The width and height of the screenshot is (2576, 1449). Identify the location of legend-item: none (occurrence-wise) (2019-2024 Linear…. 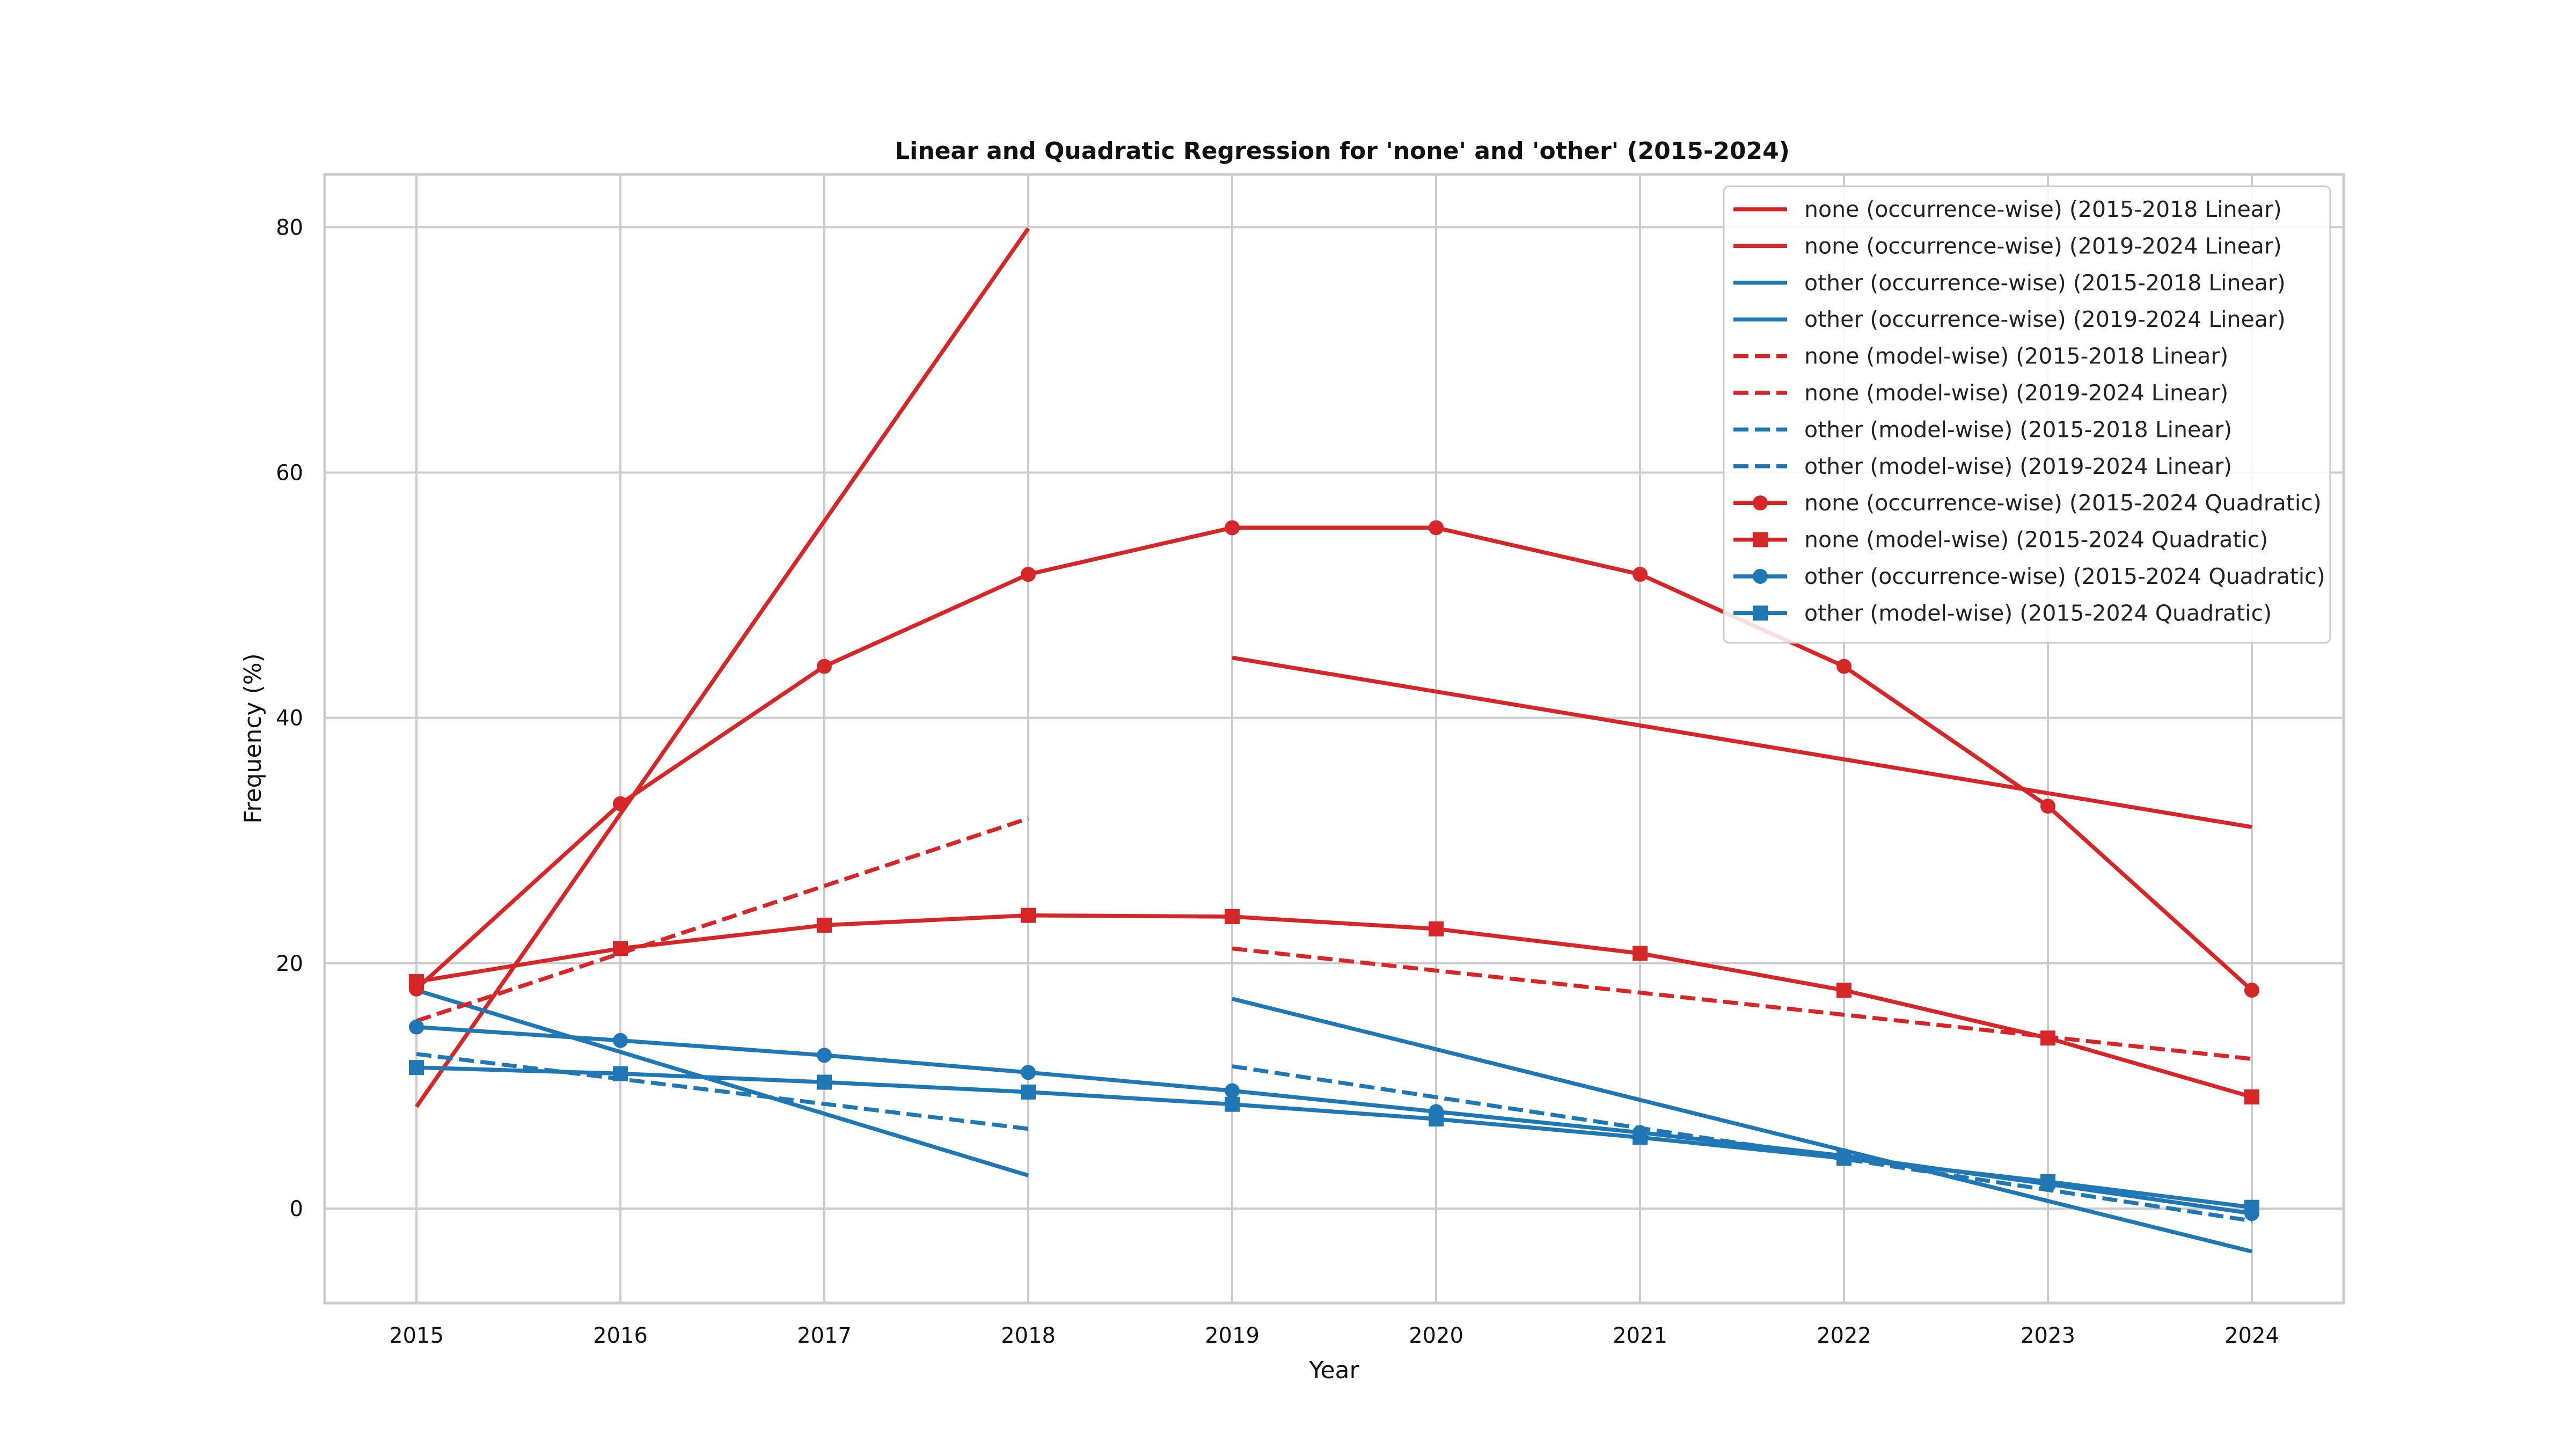
(2007, 246).